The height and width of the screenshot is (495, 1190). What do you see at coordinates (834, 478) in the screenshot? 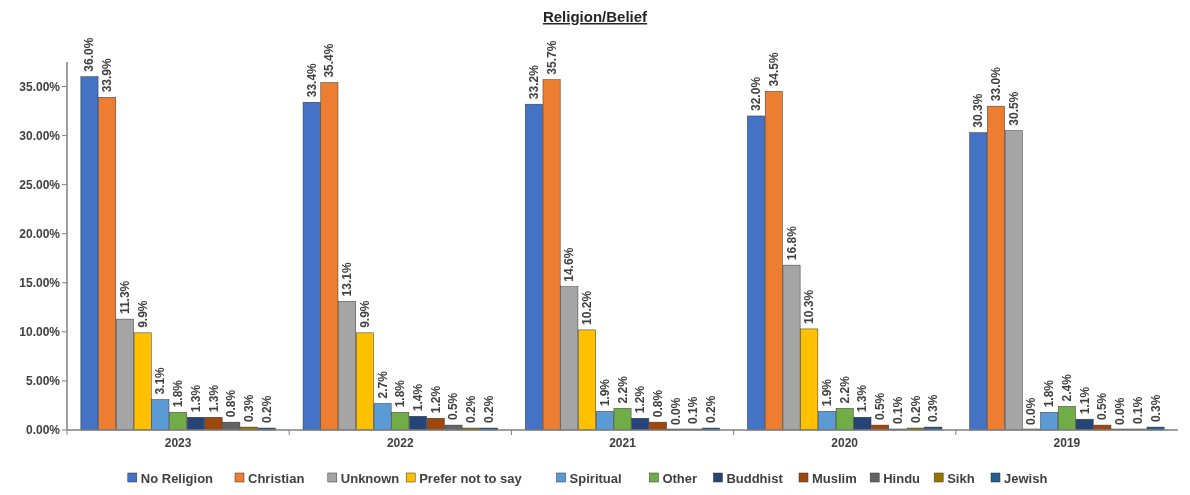
I see `legend-label: Muslim` at bounding box center [834, 478].